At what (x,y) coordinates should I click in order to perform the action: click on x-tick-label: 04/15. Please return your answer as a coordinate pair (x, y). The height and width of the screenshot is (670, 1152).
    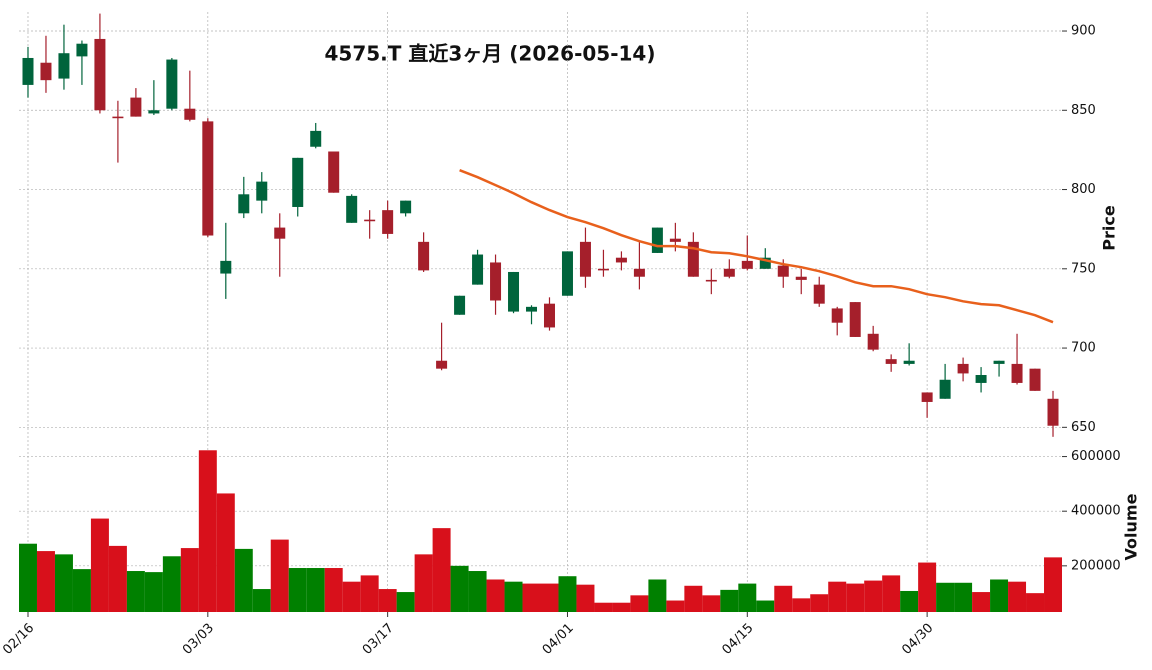
    Looking at the image, I should click on (738, 639).